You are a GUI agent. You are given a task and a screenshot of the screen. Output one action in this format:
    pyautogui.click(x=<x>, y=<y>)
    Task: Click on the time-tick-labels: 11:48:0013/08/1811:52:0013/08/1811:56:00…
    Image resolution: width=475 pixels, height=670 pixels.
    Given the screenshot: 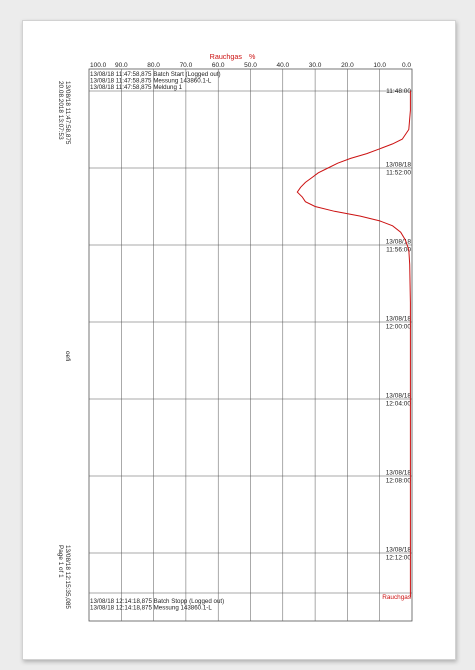 What is the action you would take?
    pyautogui.click(x=399, y=325)
    